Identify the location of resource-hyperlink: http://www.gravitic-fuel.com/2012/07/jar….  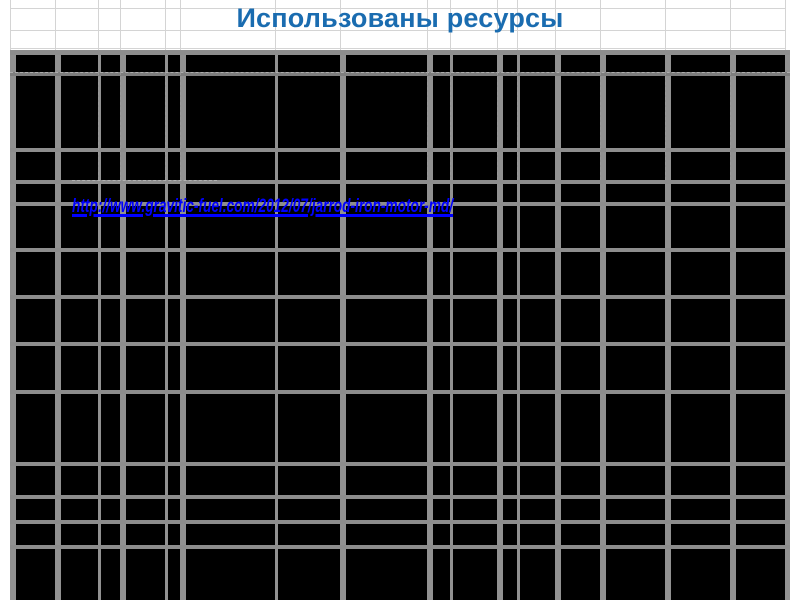
(263, 206).